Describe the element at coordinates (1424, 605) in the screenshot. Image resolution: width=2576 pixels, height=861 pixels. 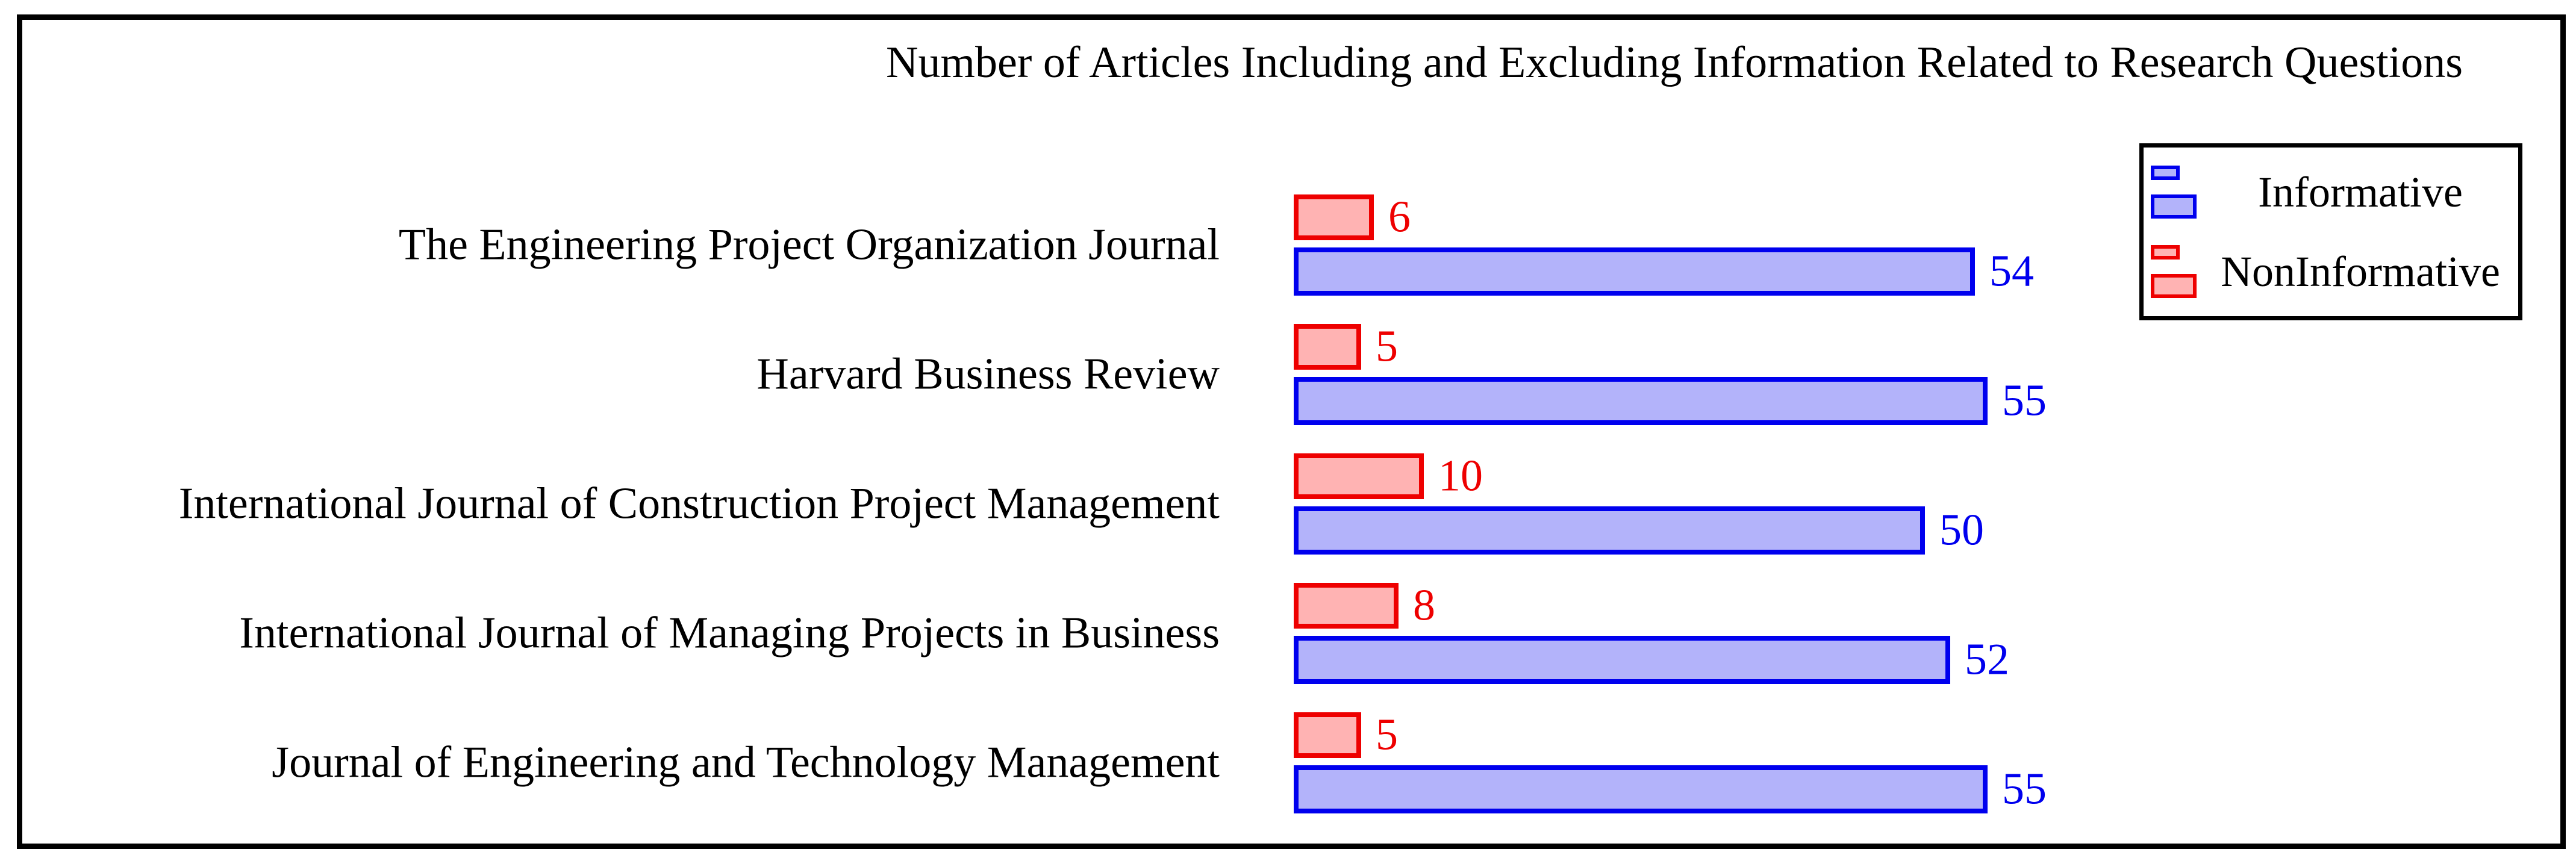
I see `value-label-noninformative: 8` at that location.